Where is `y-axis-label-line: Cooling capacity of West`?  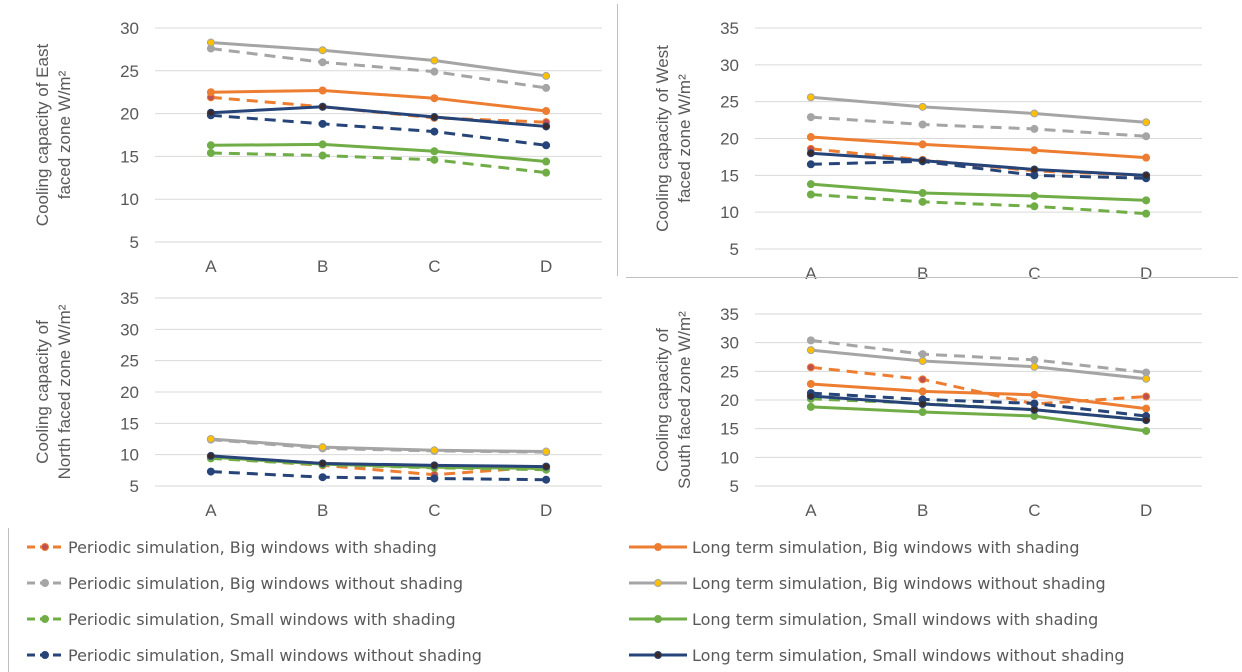 y-axis-label-line: Cooling capacity of West is located at coordinates (662, 138).